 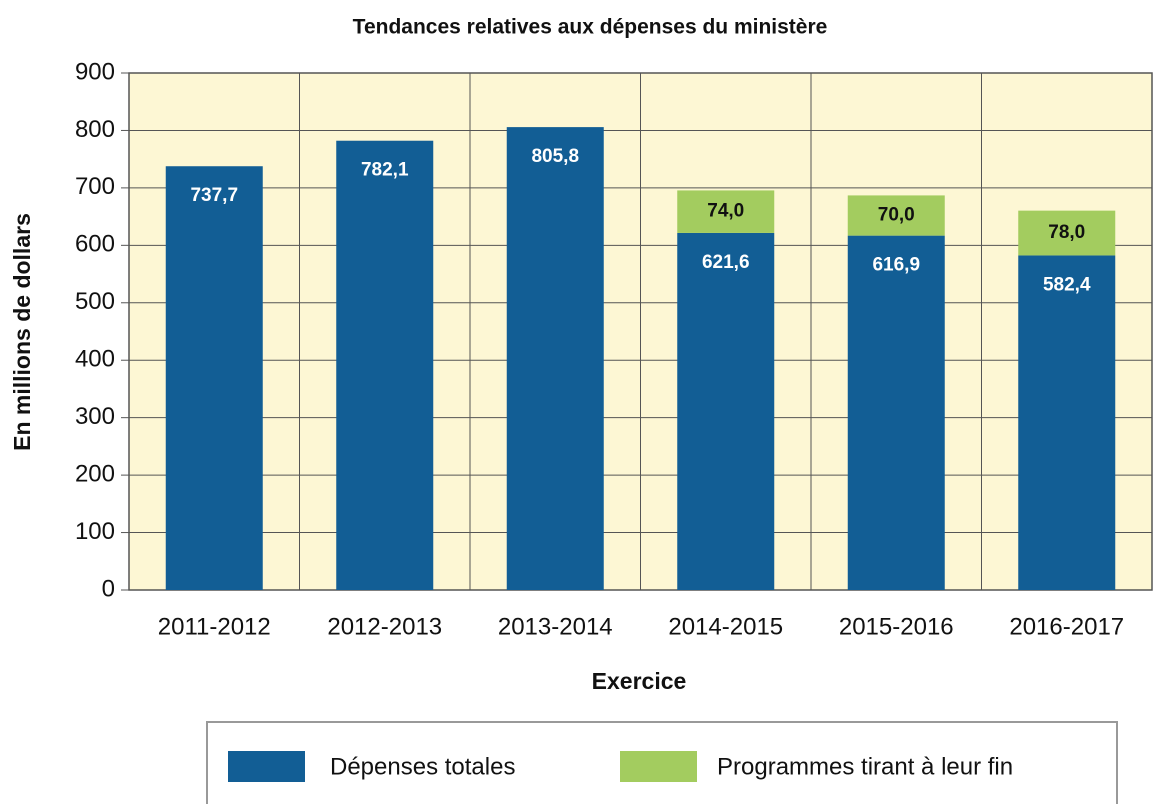 I want to click on y-tick-label: 300, so click(x=95, y=416).